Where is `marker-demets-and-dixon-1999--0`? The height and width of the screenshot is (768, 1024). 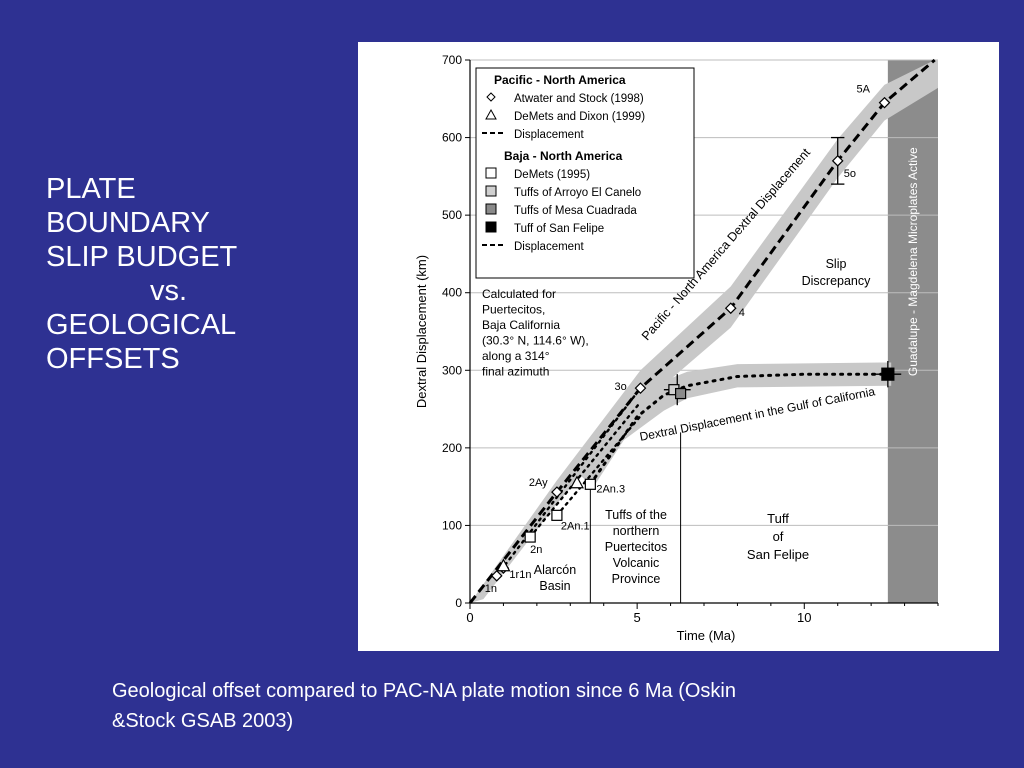
marker-demets-and-dixon-1999--0 is located at coordinates (503, 565).